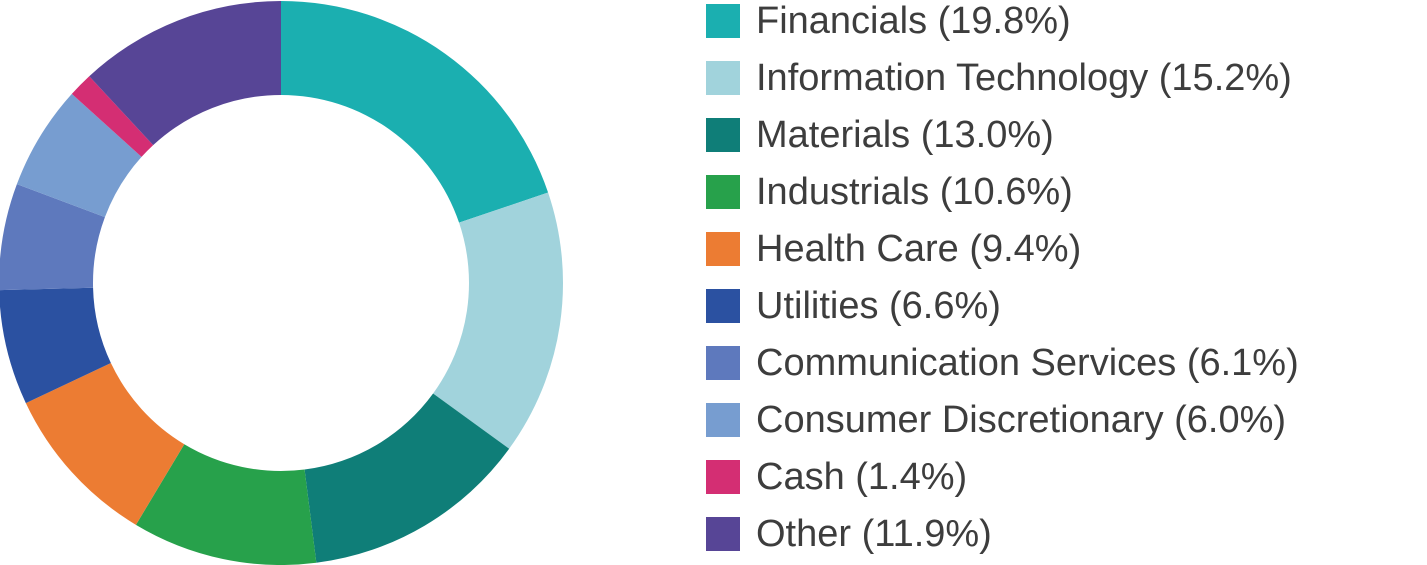 The width and height of the screenshot is (1427, 565). What do you see at coordinates (874, 534) in the screenshot?
I see `legend-label: Other (11.9%)` at bounding box center [874, 534].